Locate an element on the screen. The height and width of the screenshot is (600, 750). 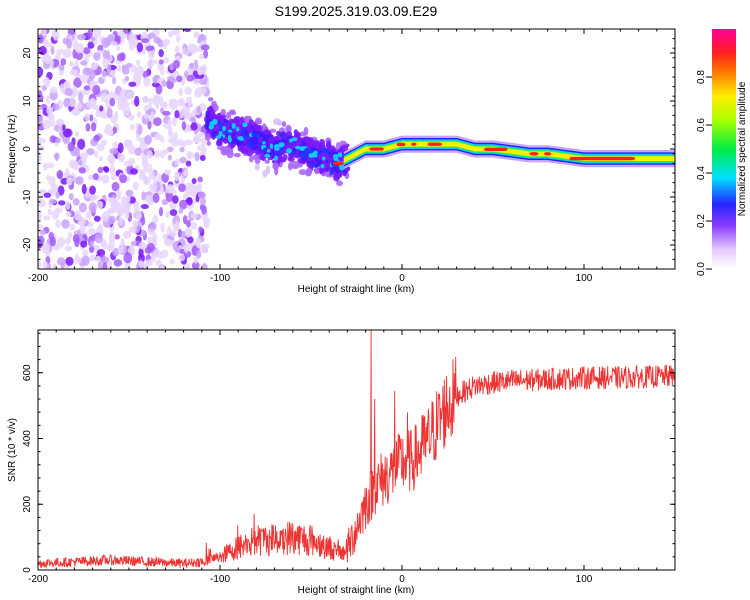
y-tick-label: 200 is located at coordinates (27, 503).